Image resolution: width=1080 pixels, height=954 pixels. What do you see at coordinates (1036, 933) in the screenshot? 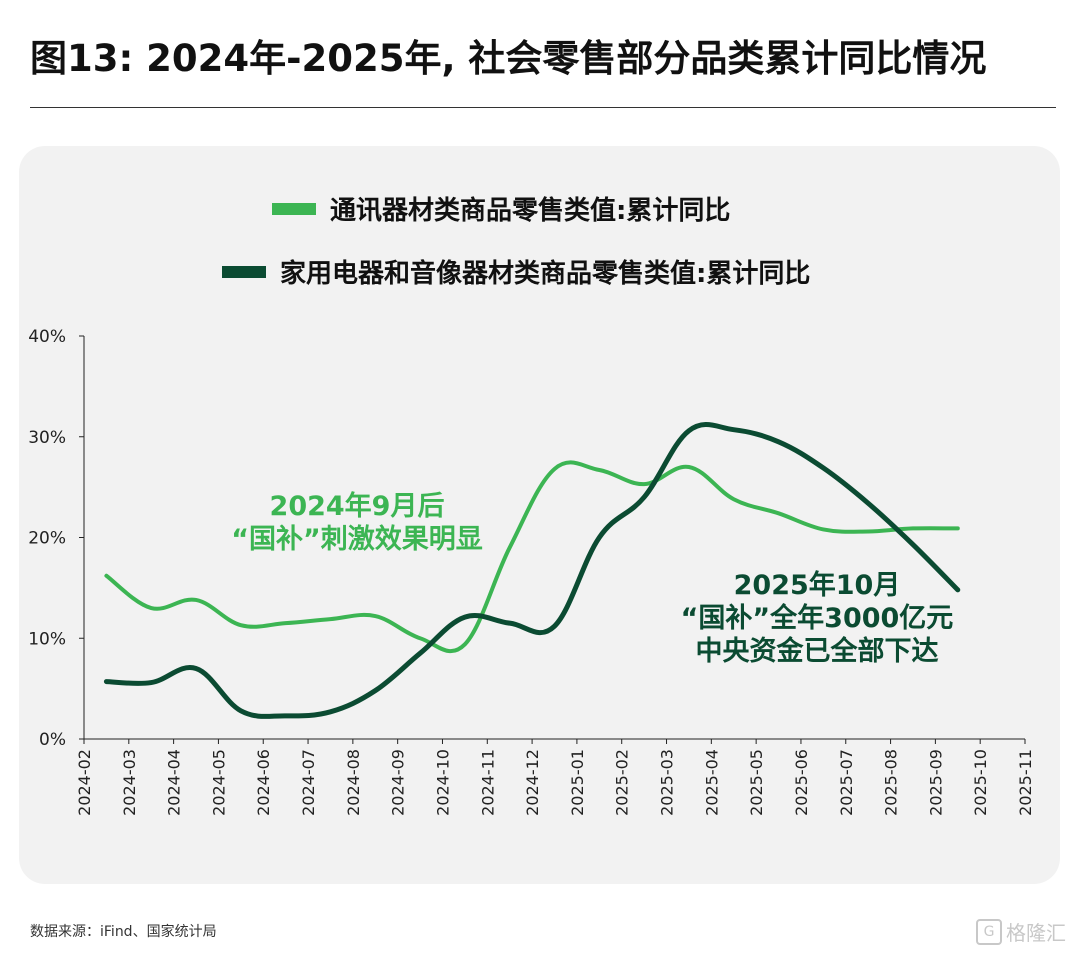
I see `watermark-text: 格隆汇` at bounding box center [1036, 933].